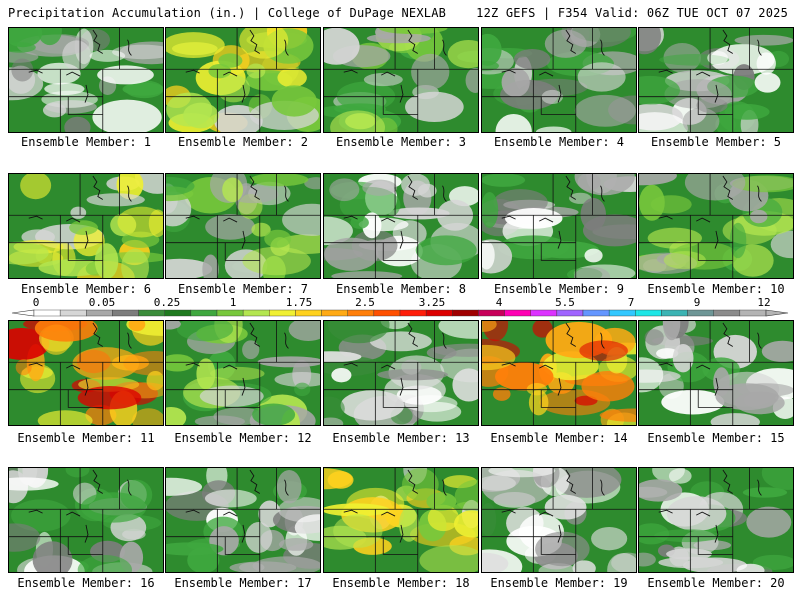 The width and height of the screenshot is (800, 600). What do you see at coordinates (716, 142) in the screenshot?
I see `ensemble-member-label: Ensemble Member: 5` at bounding box center [716, 142].